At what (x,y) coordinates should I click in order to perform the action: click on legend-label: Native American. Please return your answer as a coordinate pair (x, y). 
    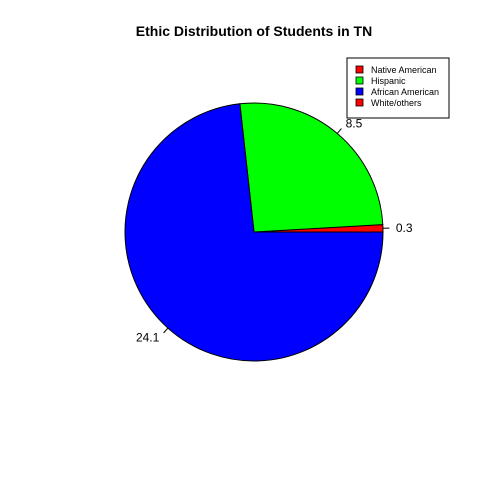
    Looking at the image, I should click on (404, 70).